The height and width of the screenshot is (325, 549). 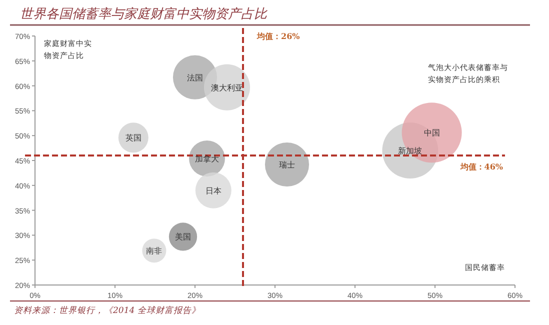 What do you see at coordinates (227, 87) in the screenshot?
I see `annotation: 澳大利亚` at bounding box center [227, 87].